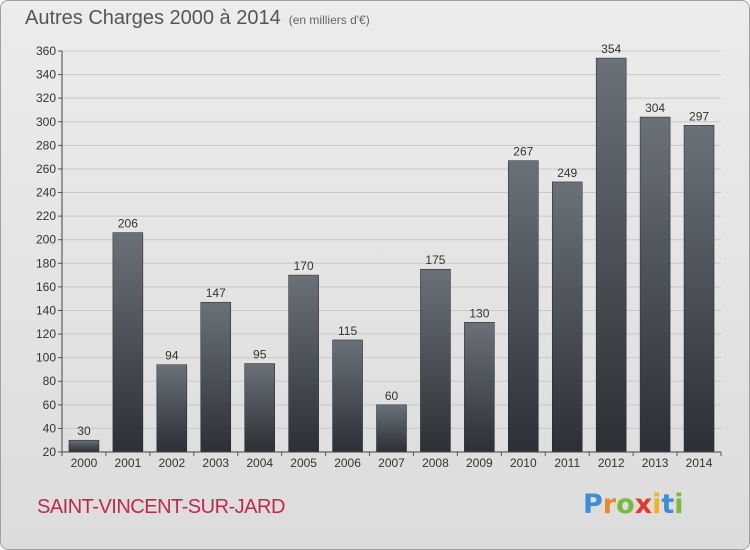 Image resolution: width=750 pixels, height=550 pixels. I want to click on y-tick-label: 280, so click(46, 145).